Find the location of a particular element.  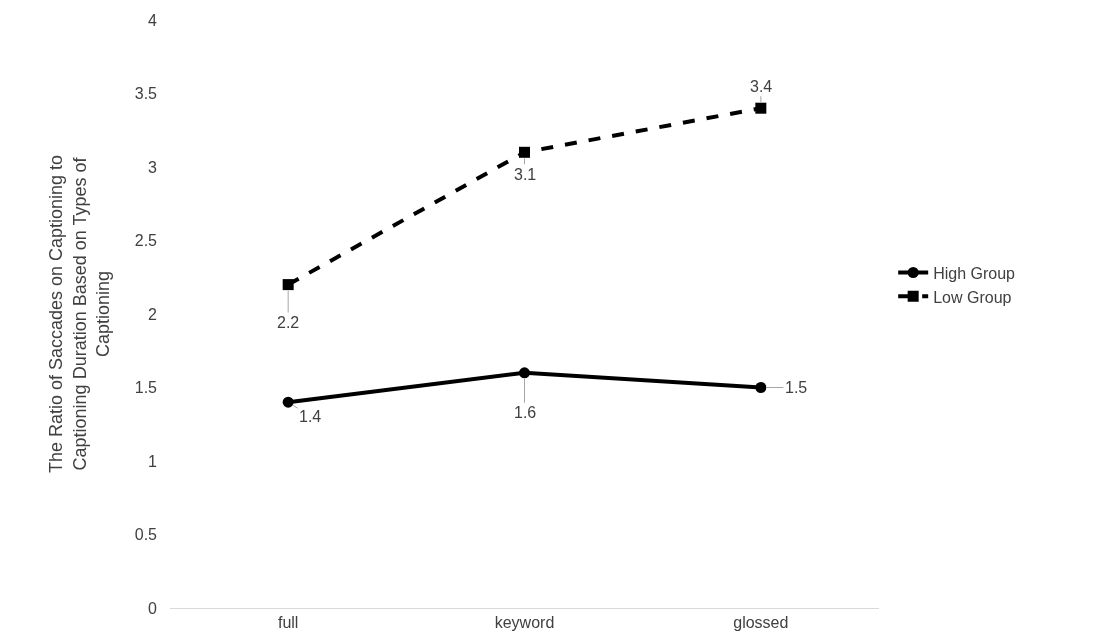

data-label: 2.2 is located at coordinates (288, 322).